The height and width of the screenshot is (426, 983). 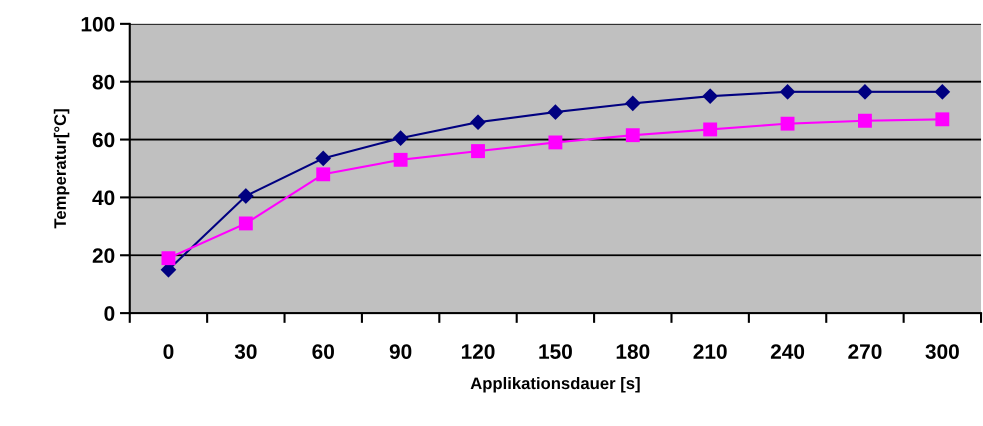 I want to click on y-tick-label: 0, so click(x=109, y=313).